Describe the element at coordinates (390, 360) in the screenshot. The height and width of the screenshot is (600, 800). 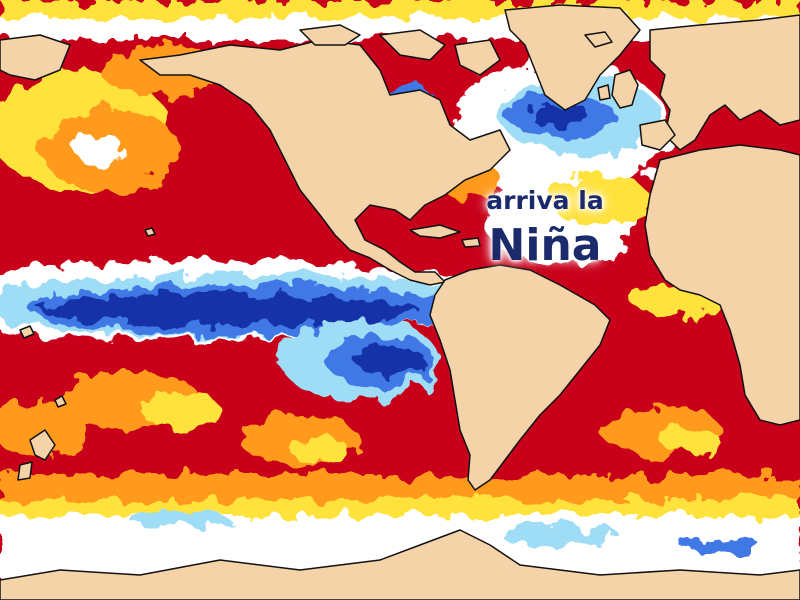
I see `peru-cool-deep` at that location.